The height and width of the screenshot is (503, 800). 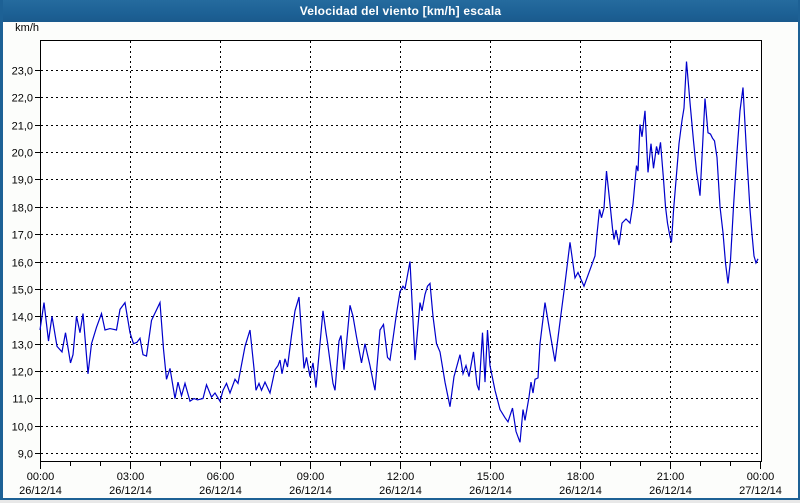 What do you see at coordinates (581, 477) in the screenshot?
I see `x-tick-time-label: 18:00` at bounding box center [581, 477].